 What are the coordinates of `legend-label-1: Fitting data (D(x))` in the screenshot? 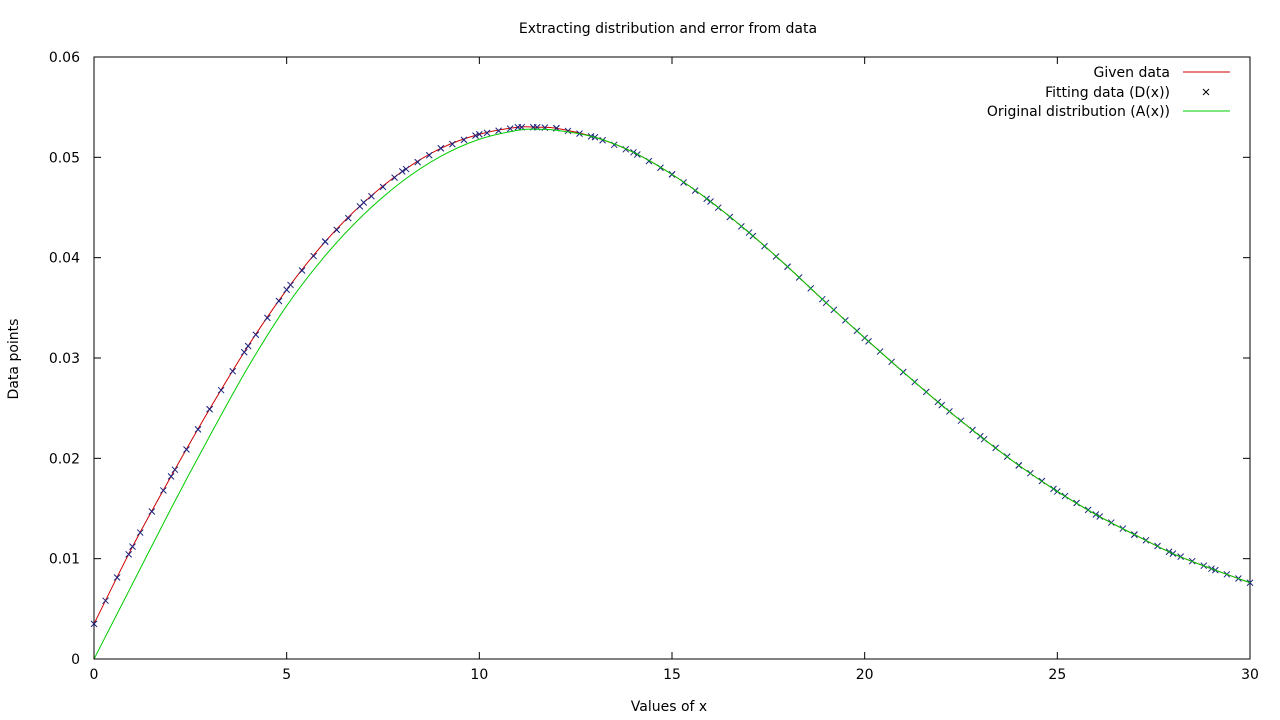 It's located at (1107, 93).